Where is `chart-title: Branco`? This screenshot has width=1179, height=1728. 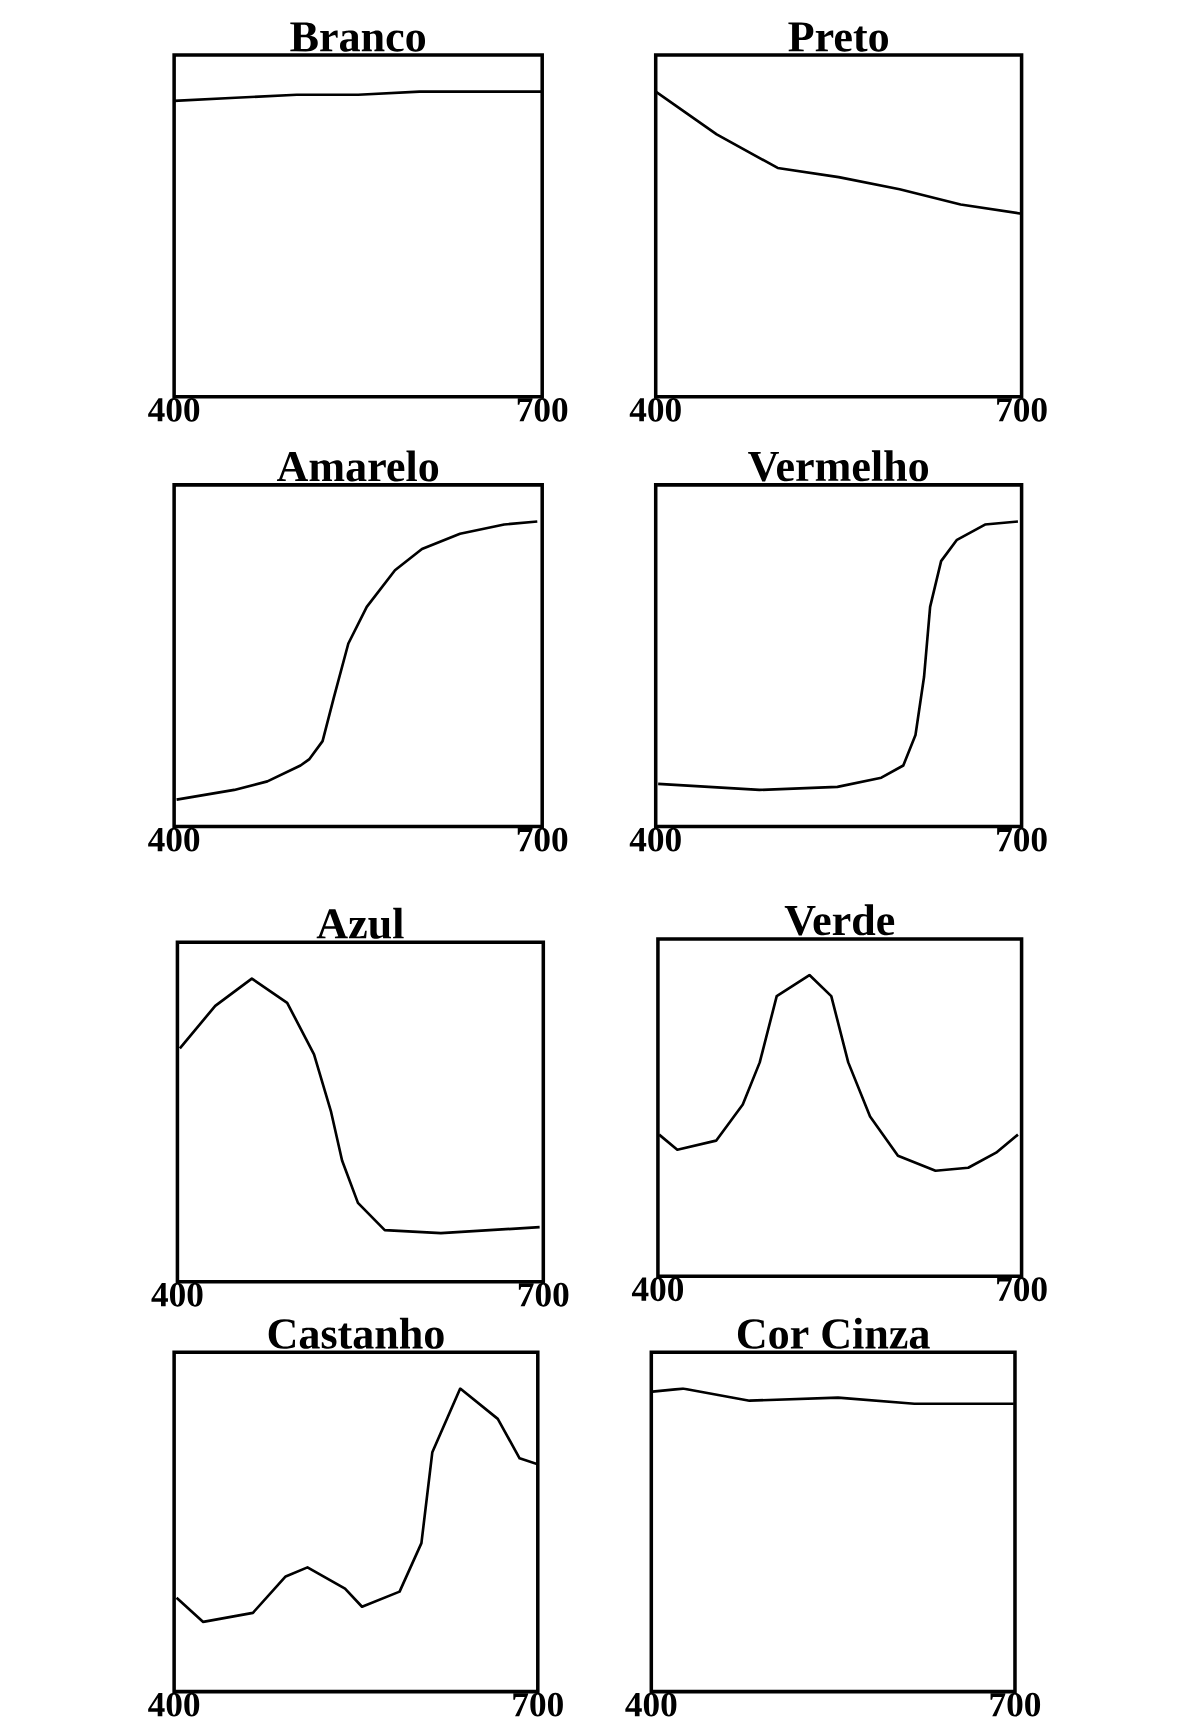
chart-title: Branco is located at coordinates (357, 37).